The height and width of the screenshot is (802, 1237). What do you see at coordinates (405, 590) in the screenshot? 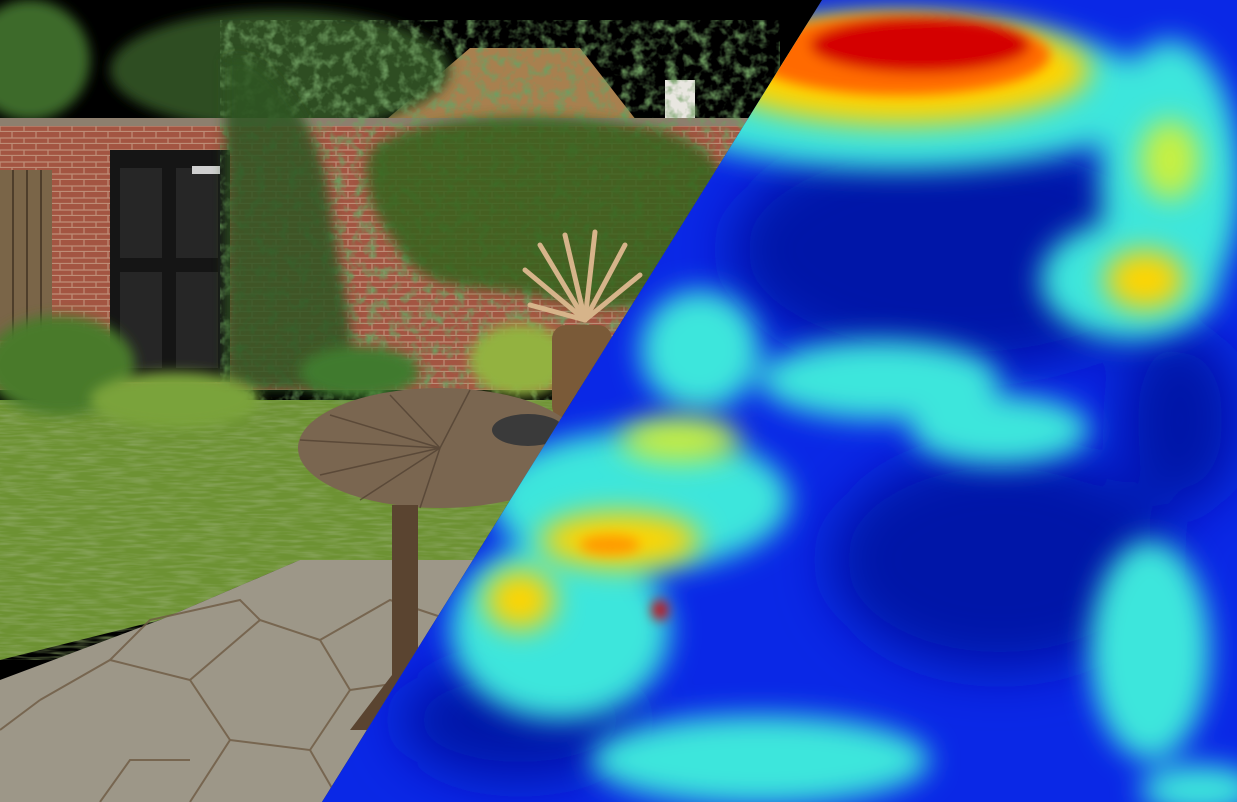
I see `table-leg` at bounding box center [405, 590].